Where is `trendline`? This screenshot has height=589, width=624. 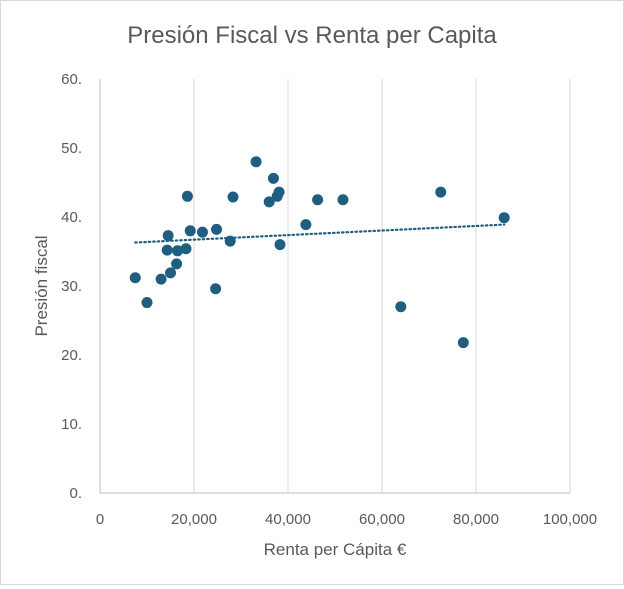
trendline is located at coordinates (320, 233).